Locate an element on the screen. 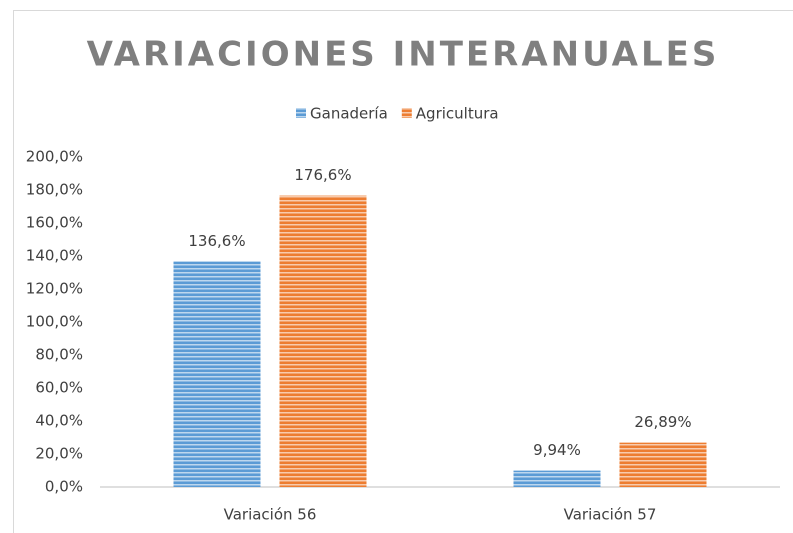  y-tick-label: 60,0% is located at coordinates (59, 388).